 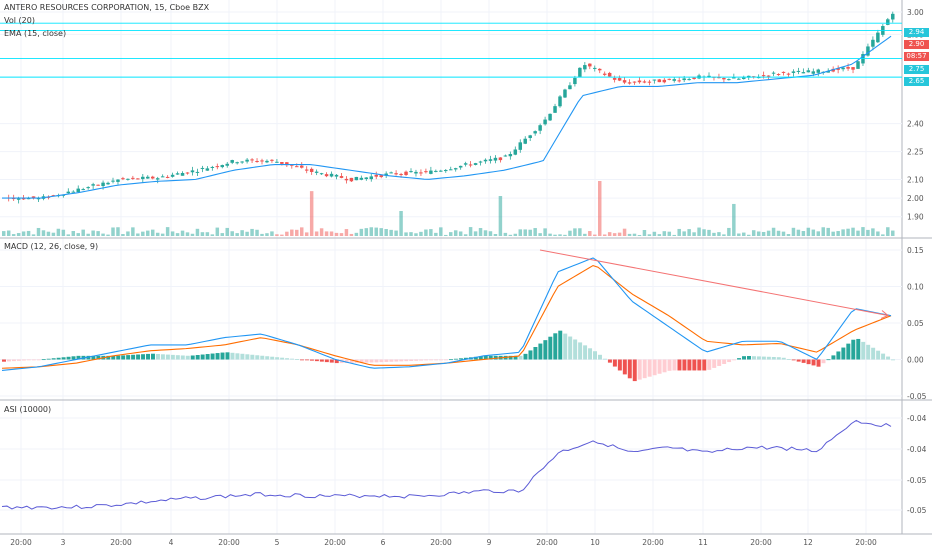 What do you see at coordinates (19, 20) in the screenshot?
I see `vol-indicator-label: Vol (20)` at bounding box center [19, 20].